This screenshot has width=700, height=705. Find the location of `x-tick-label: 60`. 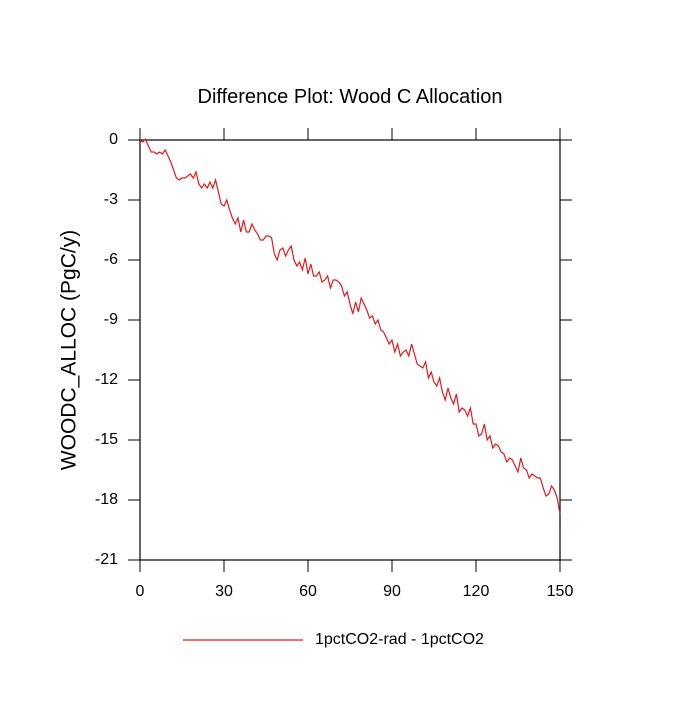

x-tick-label: 60 is located at coordinates (308, 591).